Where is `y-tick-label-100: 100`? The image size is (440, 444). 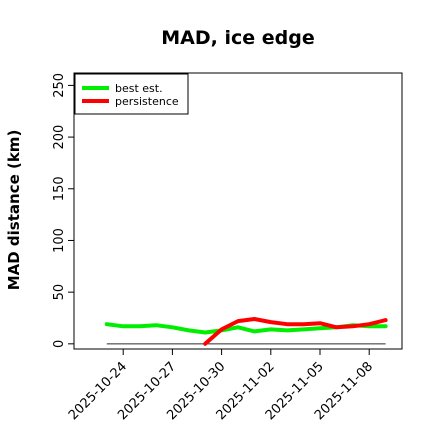
y-tick-label-100: 100 is located at coordinates (59, 240).